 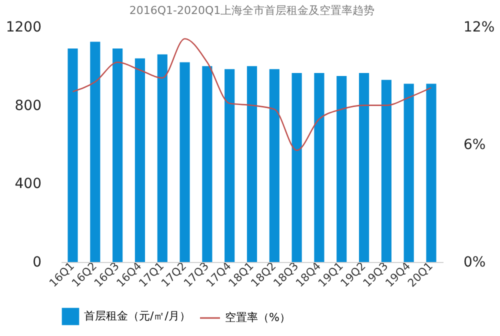 I want to click on chart-title: 2016Q1-2020Q1上海全市首层租金及空置率趋势, so click(x=252, y=10).